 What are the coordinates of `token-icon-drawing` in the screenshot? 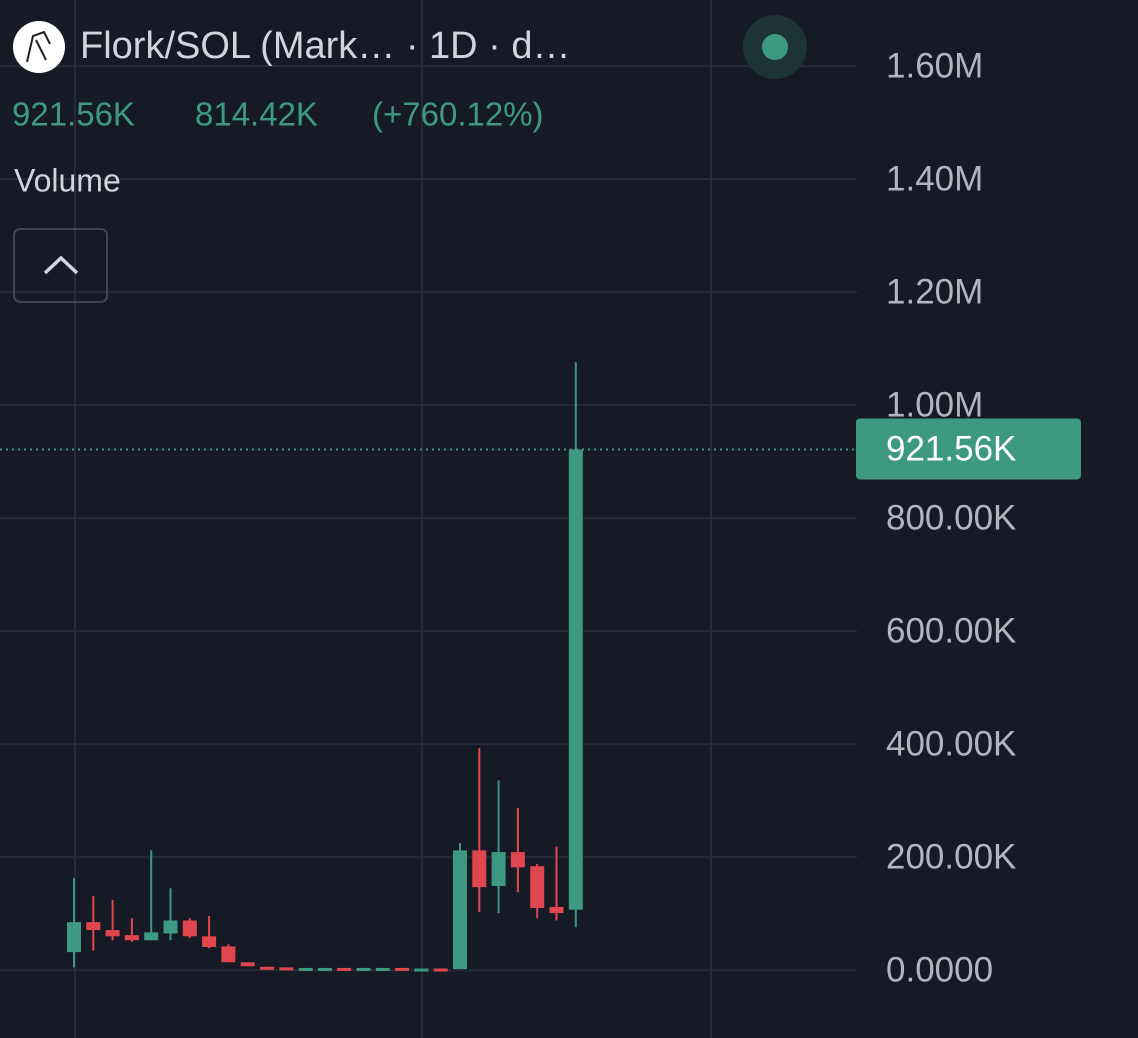 It's located at (38, 46).